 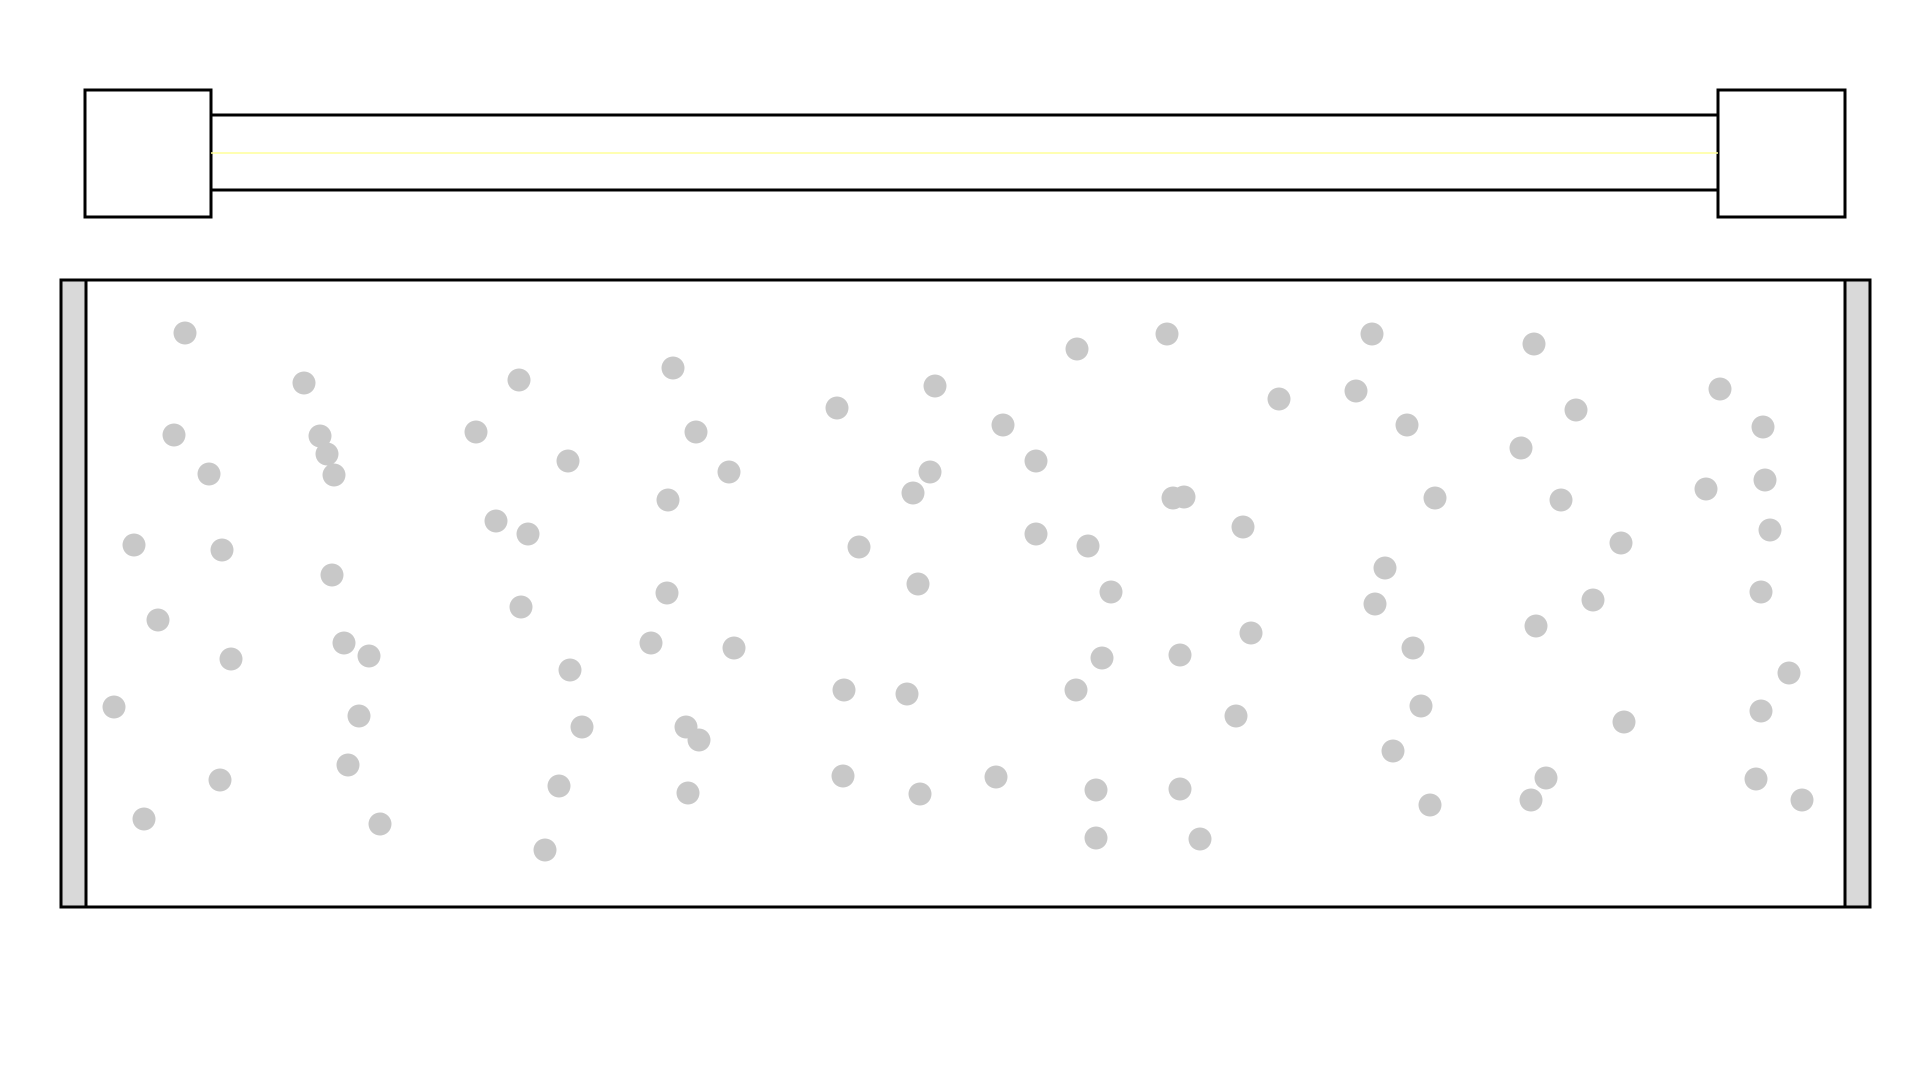 I want to click on top-right-block, so click(x=1781, y=153).